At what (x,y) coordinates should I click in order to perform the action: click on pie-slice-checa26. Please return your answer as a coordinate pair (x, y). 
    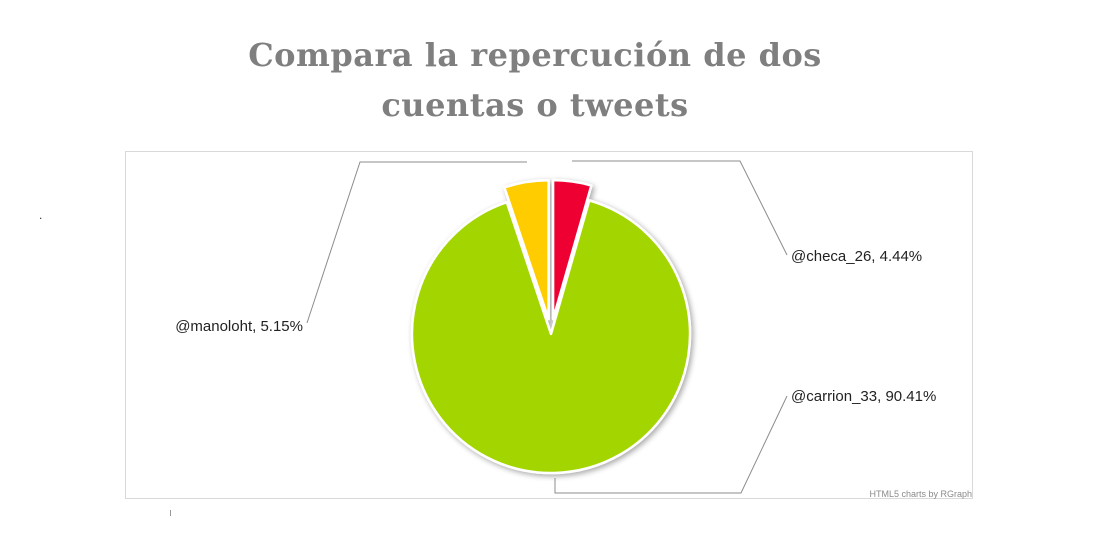
    Looking at the image, I should click on (572, 249).